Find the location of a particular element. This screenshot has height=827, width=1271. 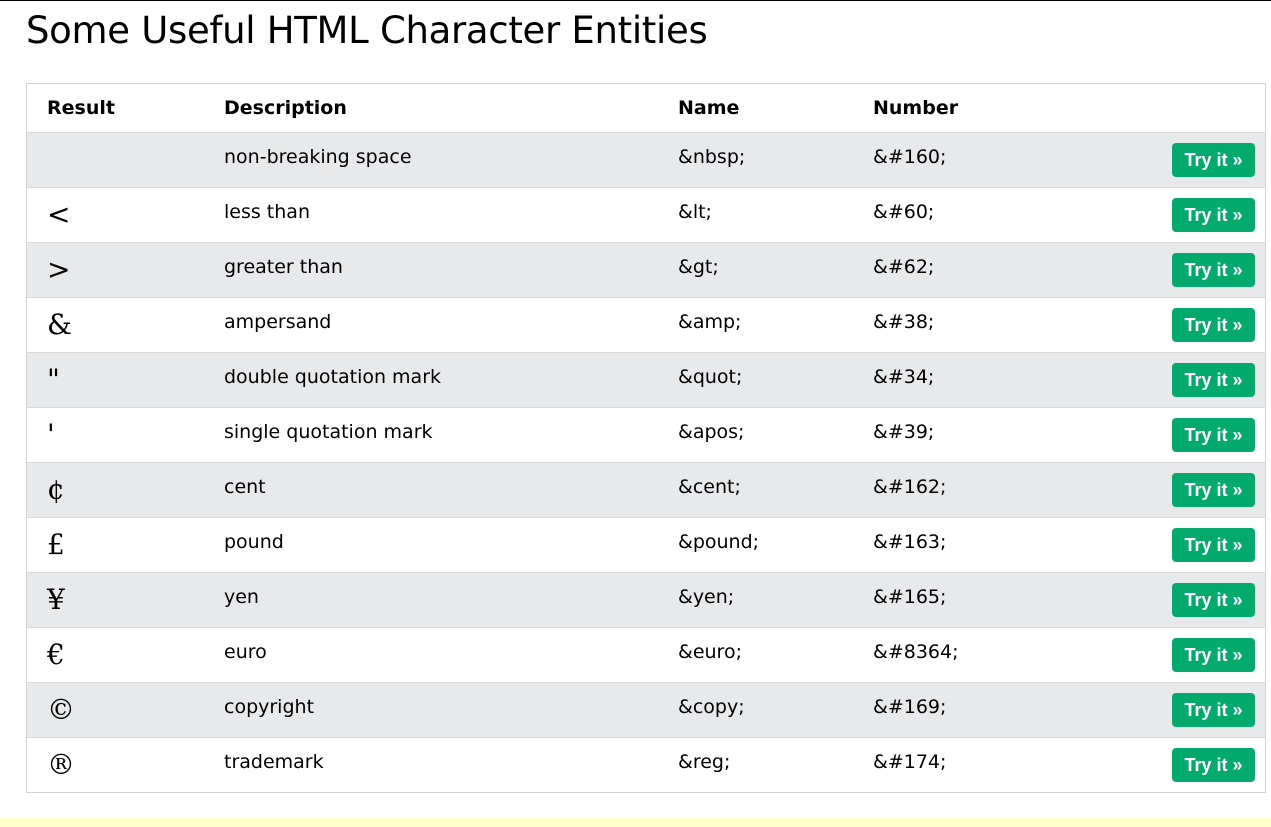

entity-name: &euro; is located at coordinates (710, 652).